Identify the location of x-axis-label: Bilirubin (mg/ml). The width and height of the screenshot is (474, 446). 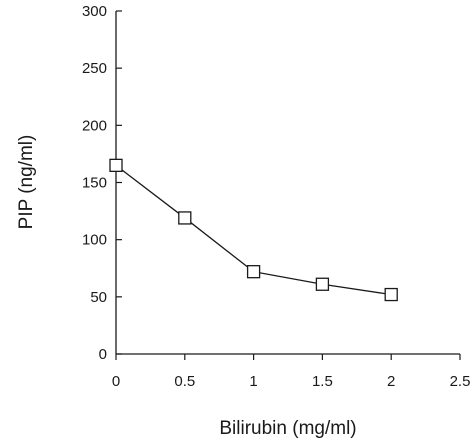
(287, 428).